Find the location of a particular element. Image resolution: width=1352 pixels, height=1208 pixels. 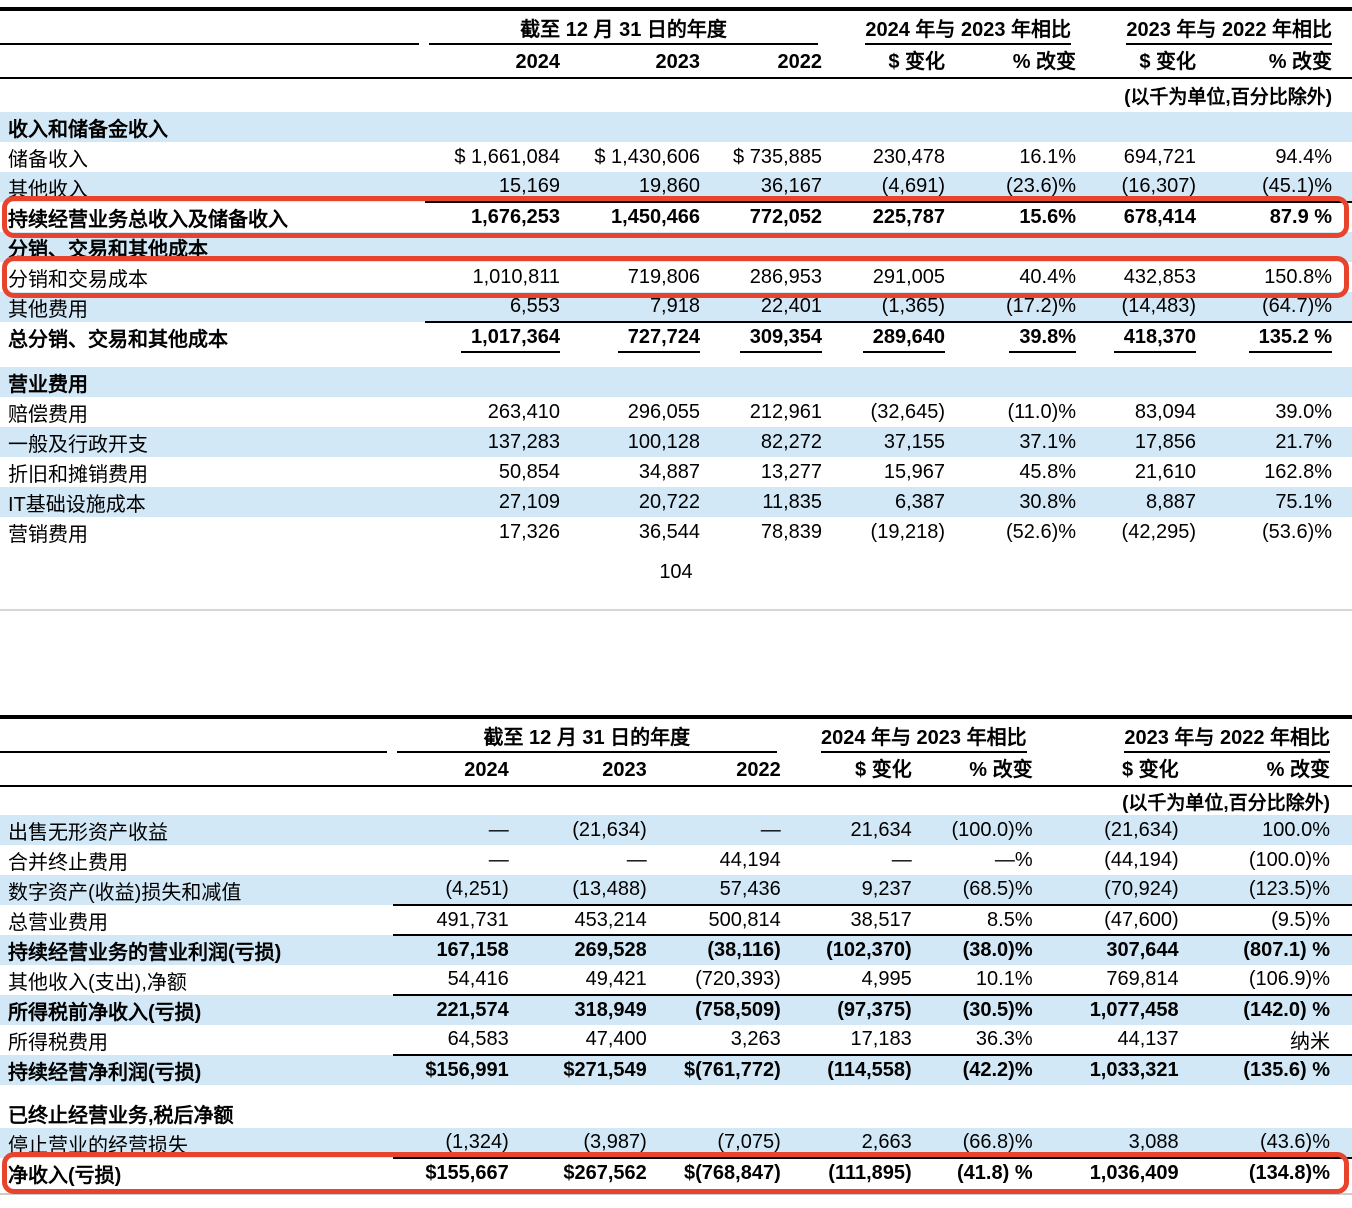

cell-value: — is located at coordinates (451, 830).